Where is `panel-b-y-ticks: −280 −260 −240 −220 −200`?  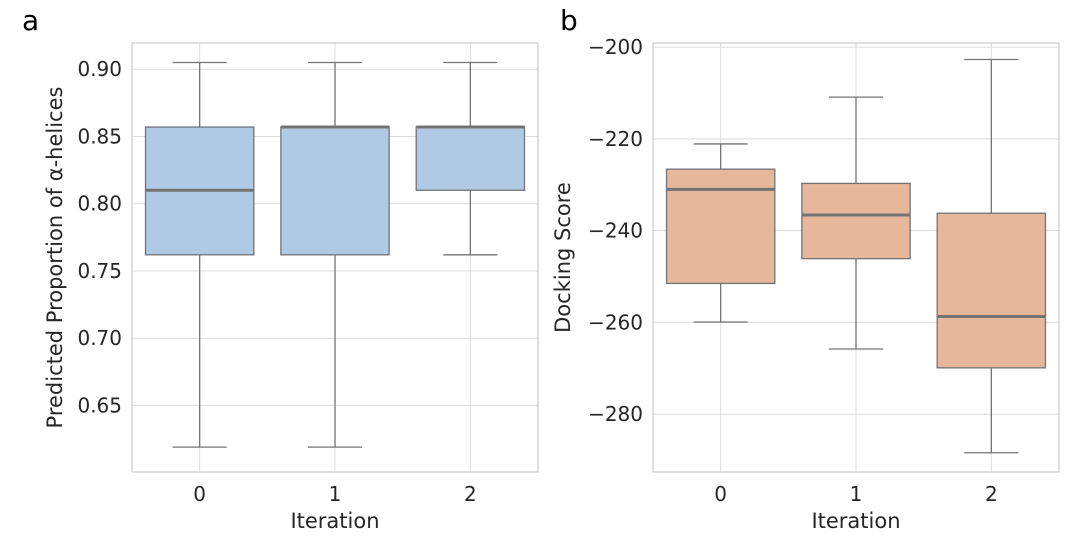
panel-b-y-ticks: −280 −260 −240 −220 −200 is located at coordinates (615, 230).